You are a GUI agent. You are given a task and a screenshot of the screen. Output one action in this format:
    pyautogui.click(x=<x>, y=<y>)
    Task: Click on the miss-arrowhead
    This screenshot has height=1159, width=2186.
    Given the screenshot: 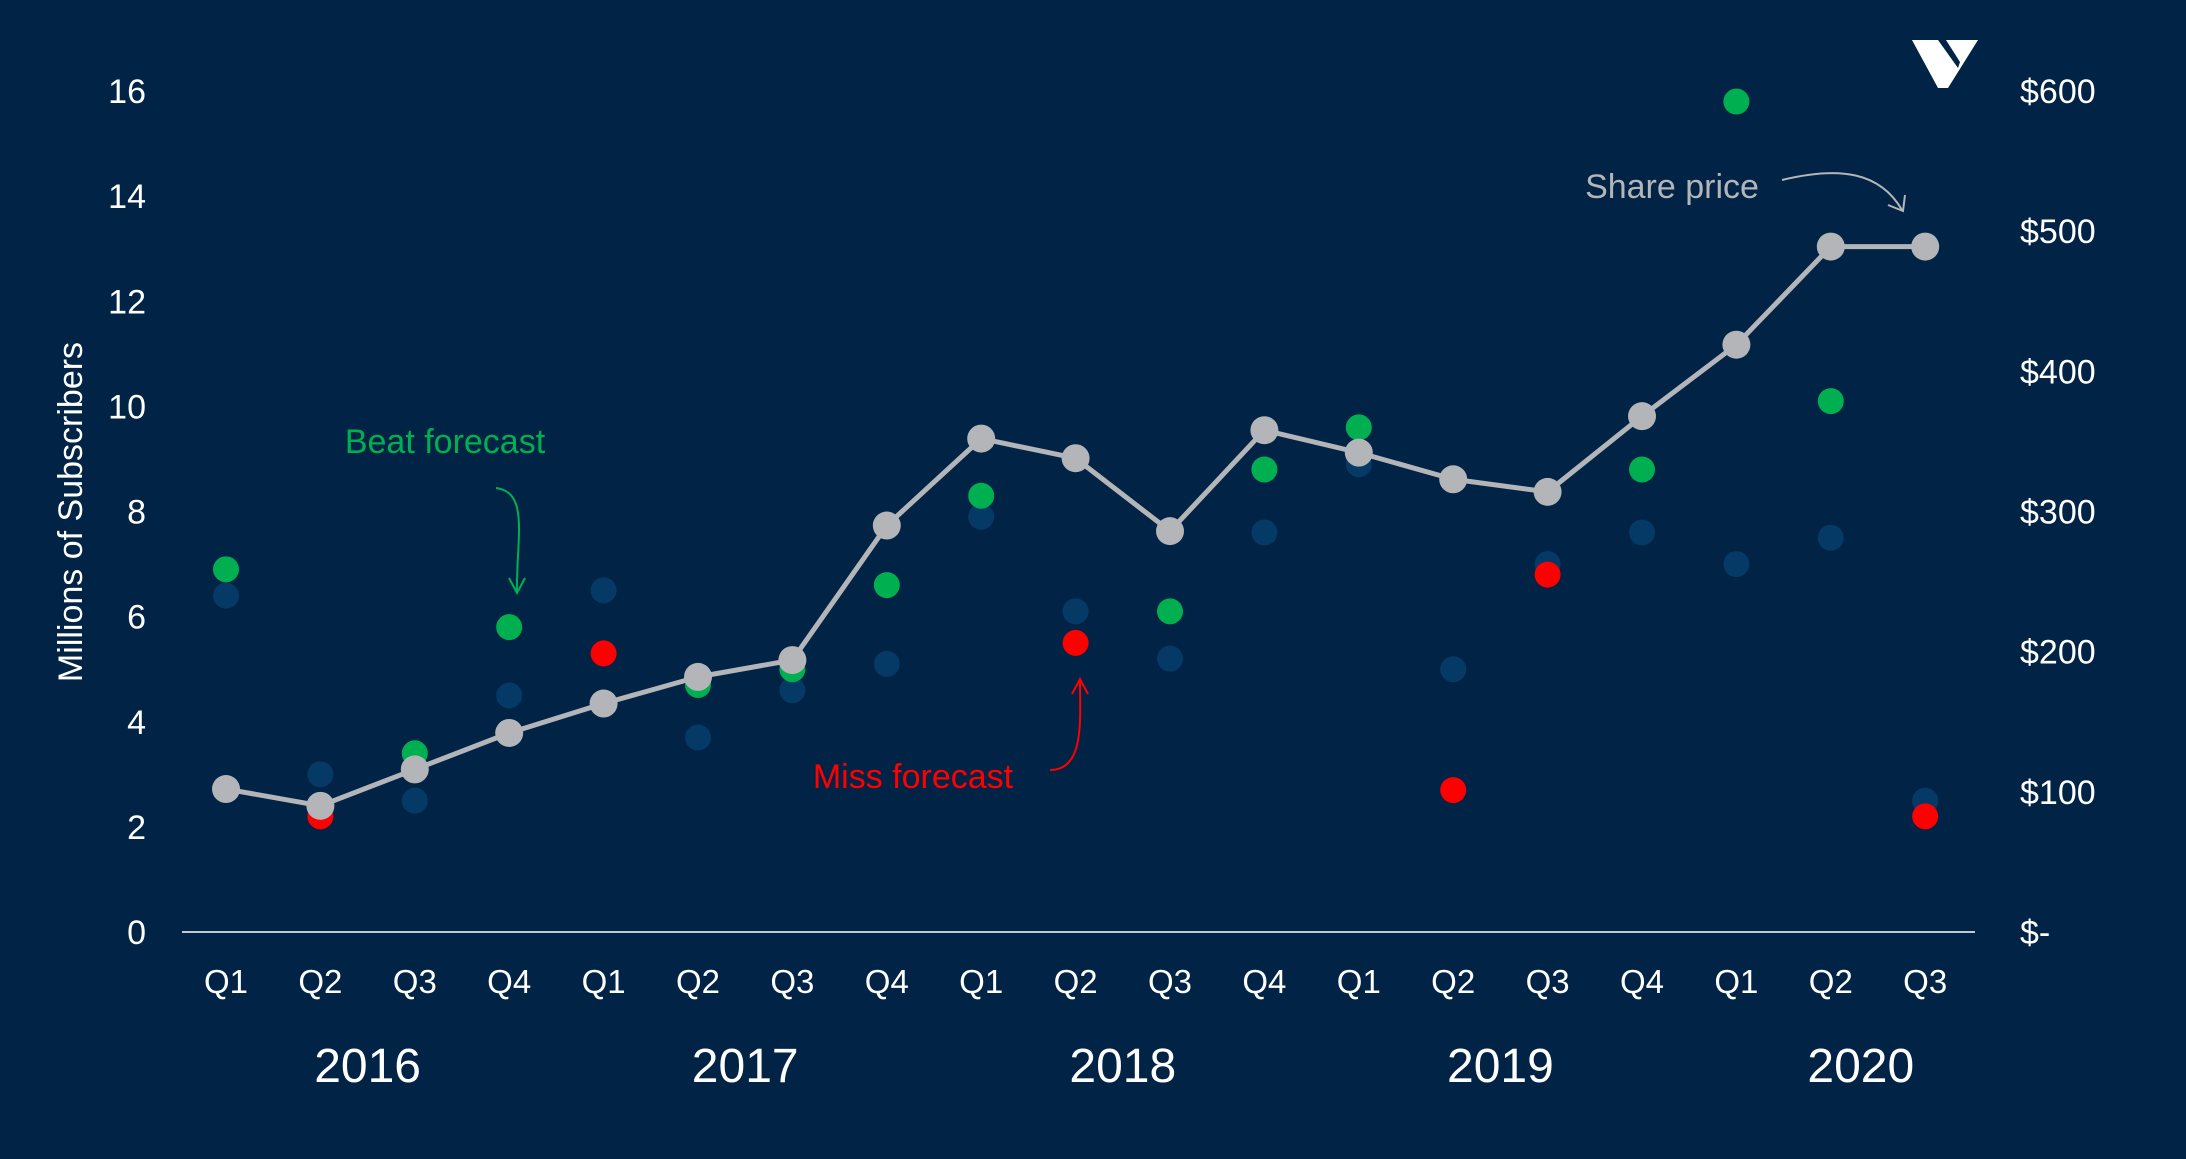 What is the action you would take?
    pyautogui.click(x=1080, y=685)
    